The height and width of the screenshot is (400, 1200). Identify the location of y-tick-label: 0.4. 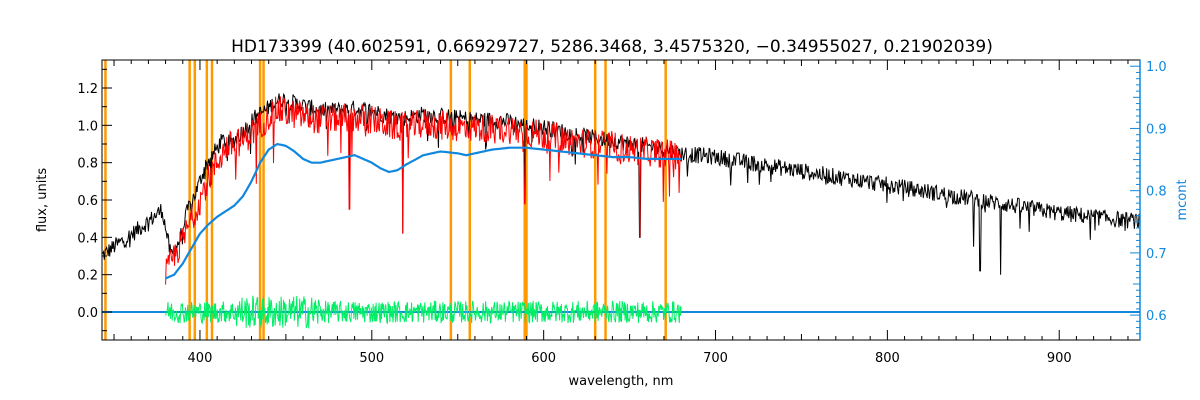
(87, 238).